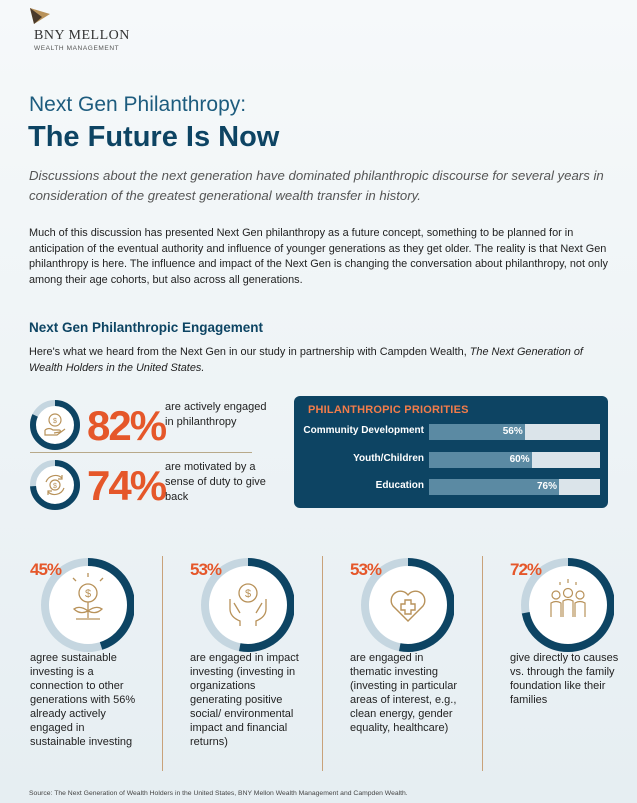  I want to click on sprout-coin-icon, so click(88, 596).